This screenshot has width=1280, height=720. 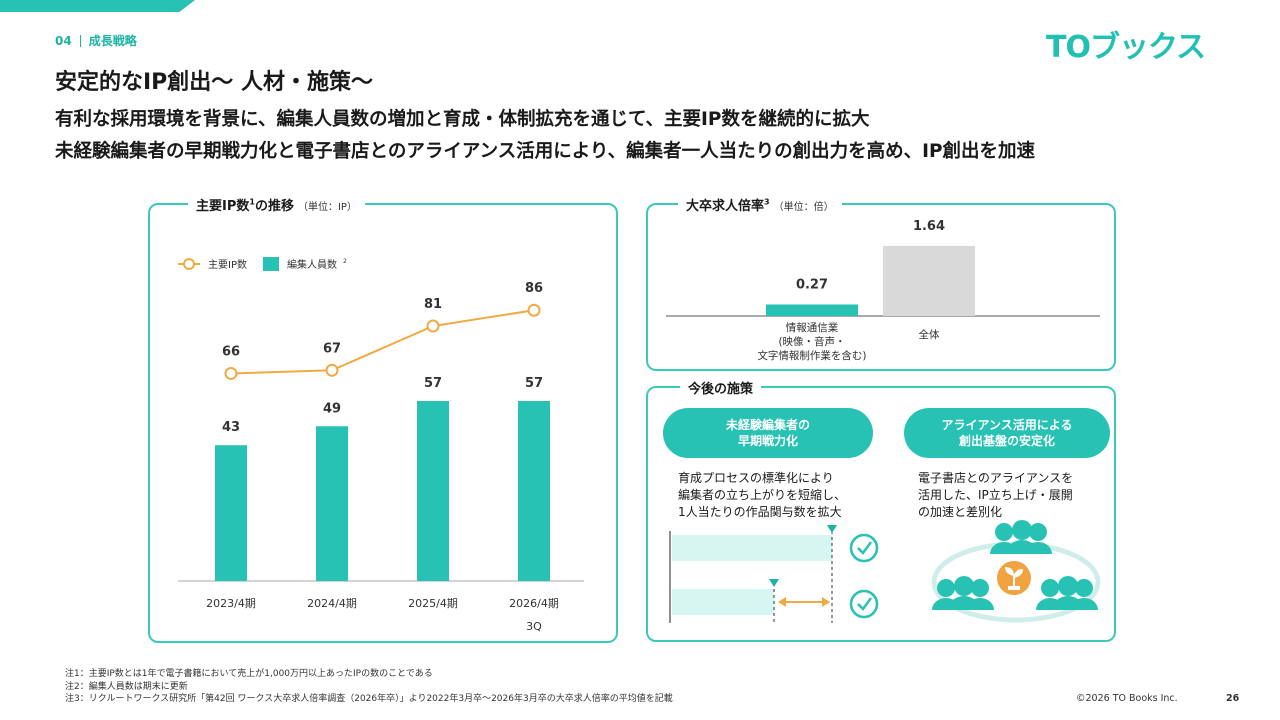 What do you see at coordinates (214, 82) in the screenshot?
I see `page-title: 安定的なIP創出〜 人材・施策〜` at bounding box center [214, 82].